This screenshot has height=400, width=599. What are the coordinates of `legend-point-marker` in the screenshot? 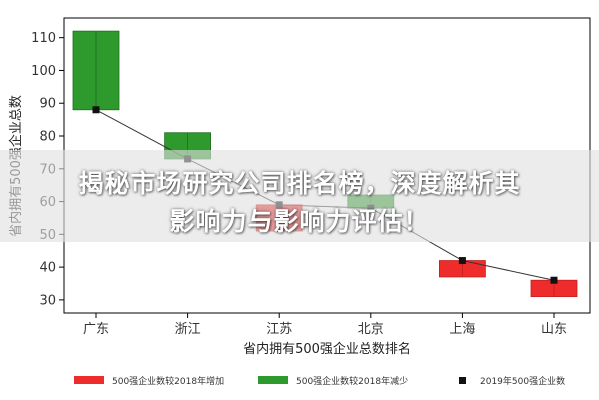 It's located at (462, 380).